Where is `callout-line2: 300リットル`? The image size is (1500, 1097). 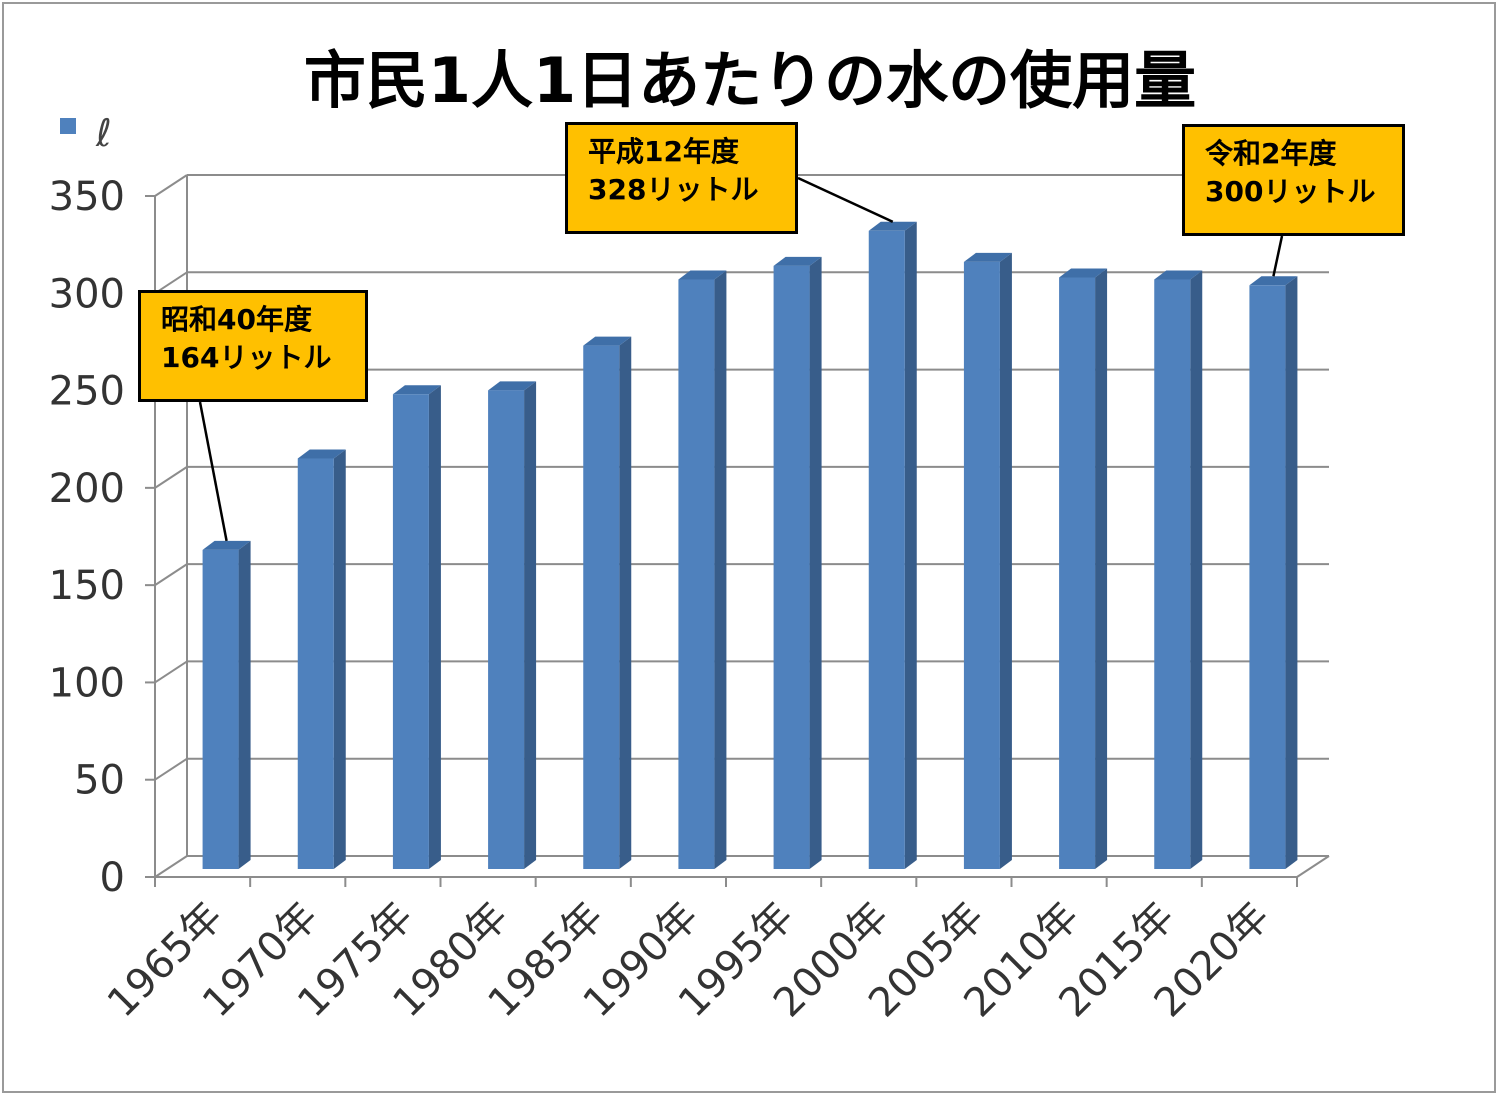
callout-line2: 300リットル is located at coordinates (1290, 191).